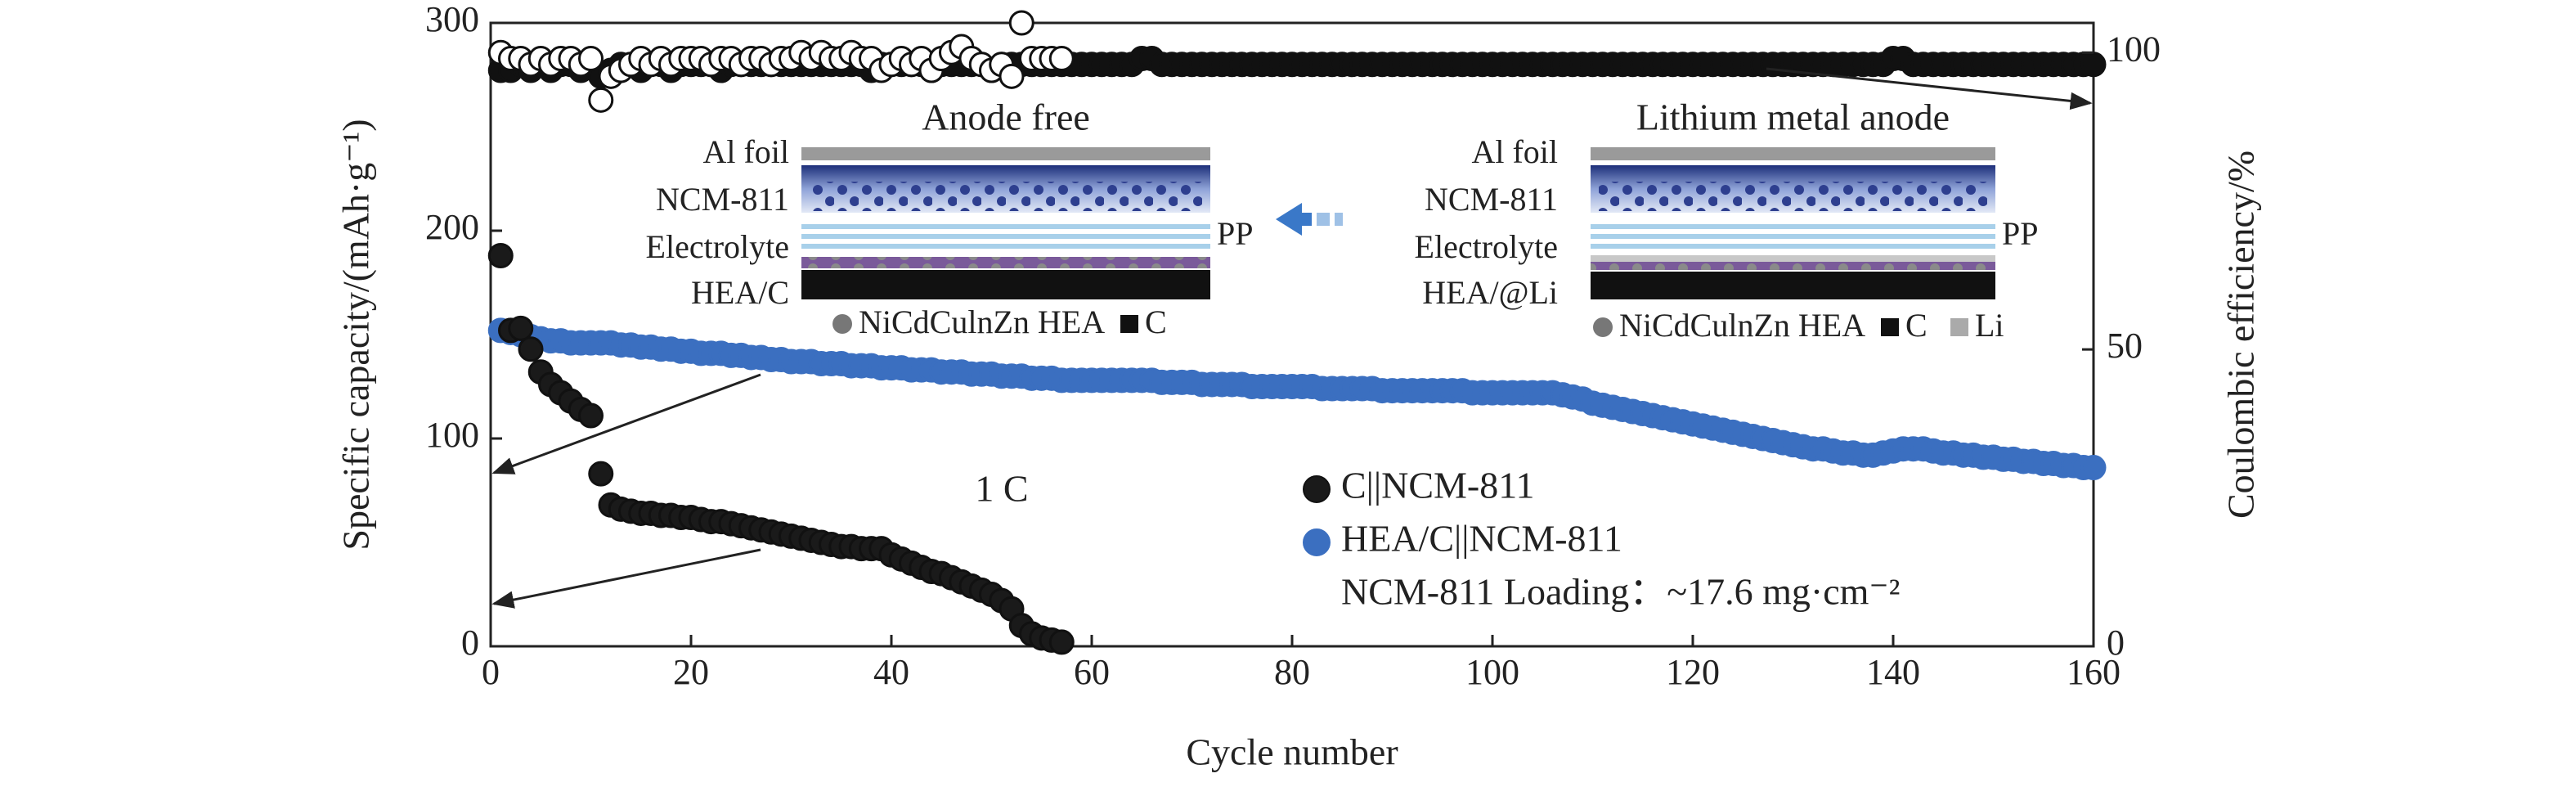  What do you see at coordinates (1793, 258) in the screenshot?
I see `layer-li` at bounding box center [1793, 258].